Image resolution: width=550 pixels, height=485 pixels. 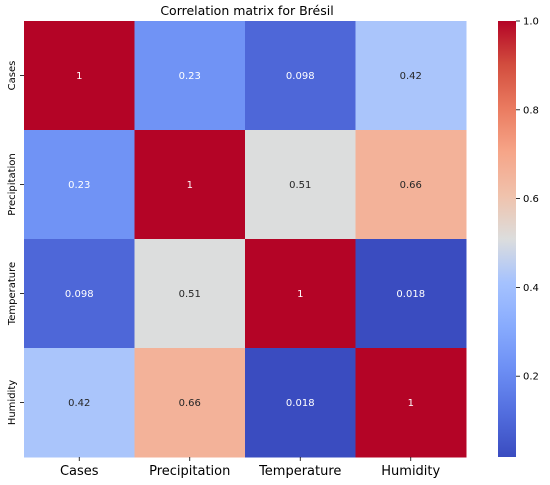 What do you see at coordinates (531, 288) in the screenshot?
I see `colorbar-tick-label: 0.4` at bounding box center [531, 288].